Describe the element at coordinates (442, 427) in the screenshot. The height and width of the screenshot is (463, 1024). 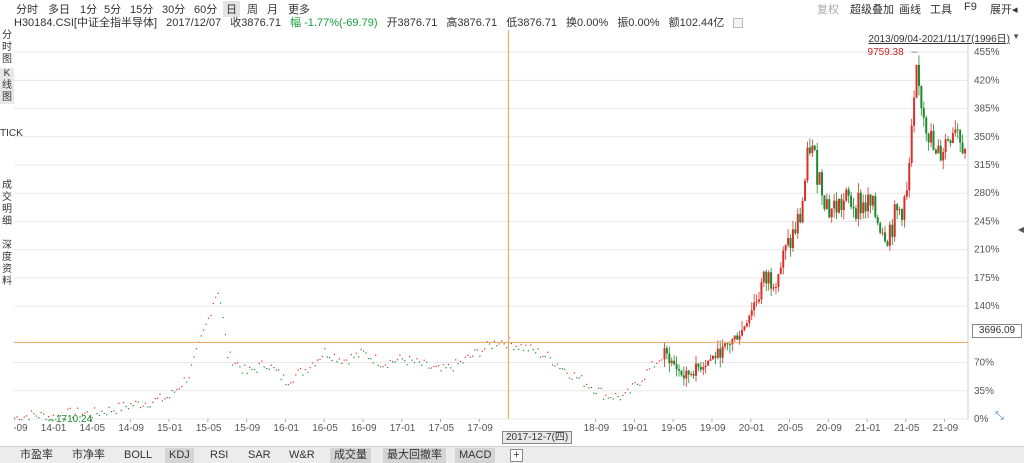
I see `x-tick-label: 17-05` at that location.